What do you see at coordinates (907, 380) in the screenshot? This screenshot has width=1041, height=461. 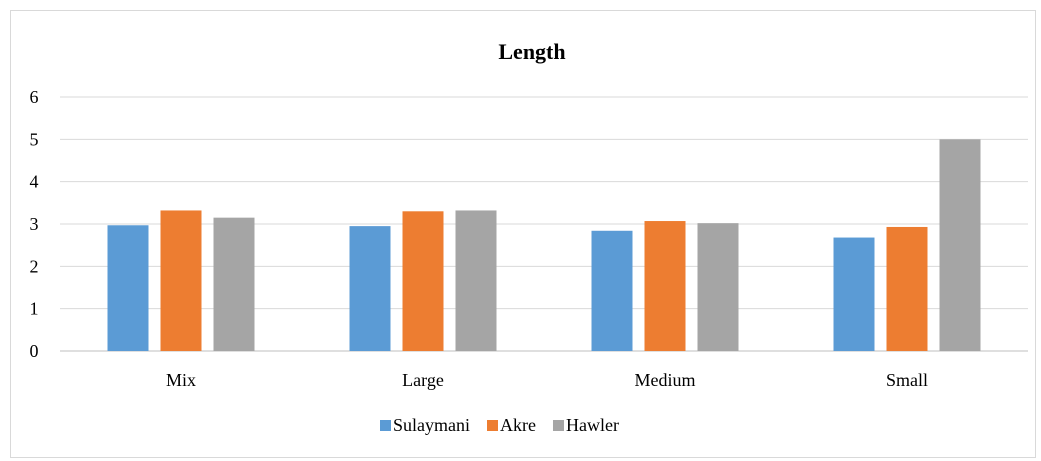 I see `x-category-label: Small` at bounding box center [907, 380].